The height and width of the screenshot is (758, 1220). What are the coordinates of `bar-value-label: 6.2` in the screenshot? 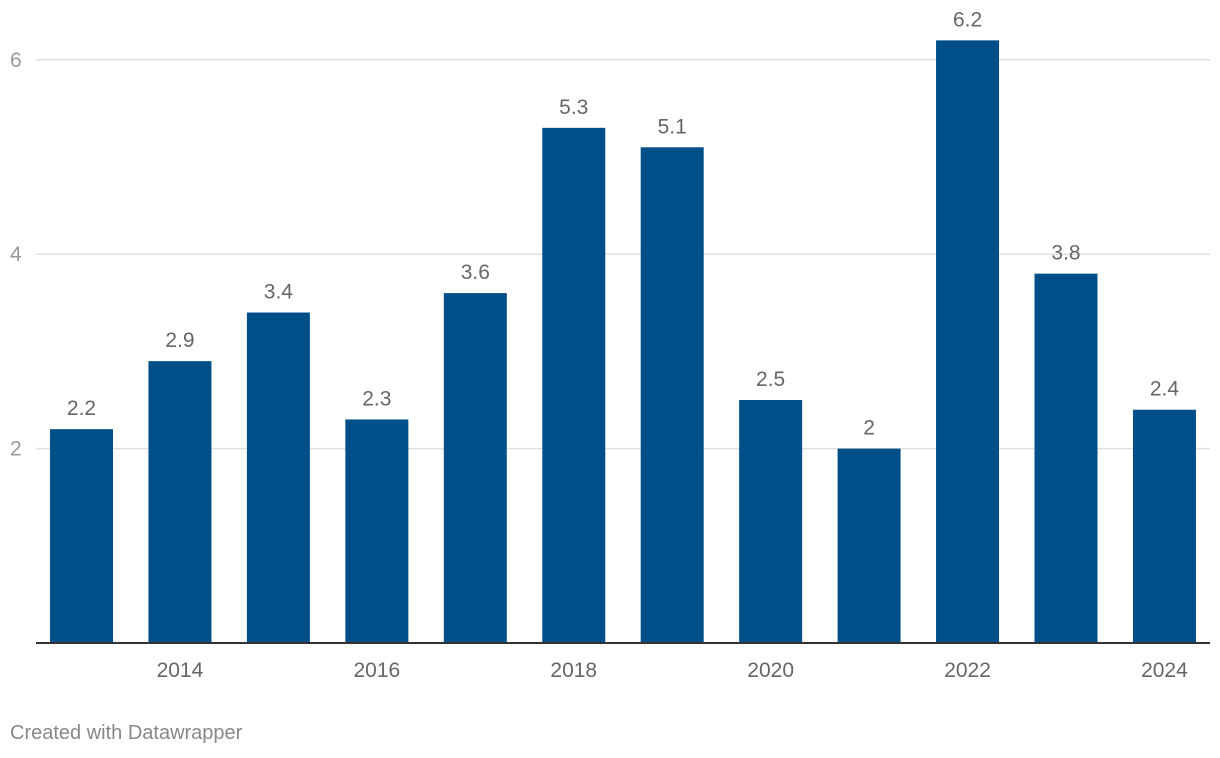 It's located at (967, 19).